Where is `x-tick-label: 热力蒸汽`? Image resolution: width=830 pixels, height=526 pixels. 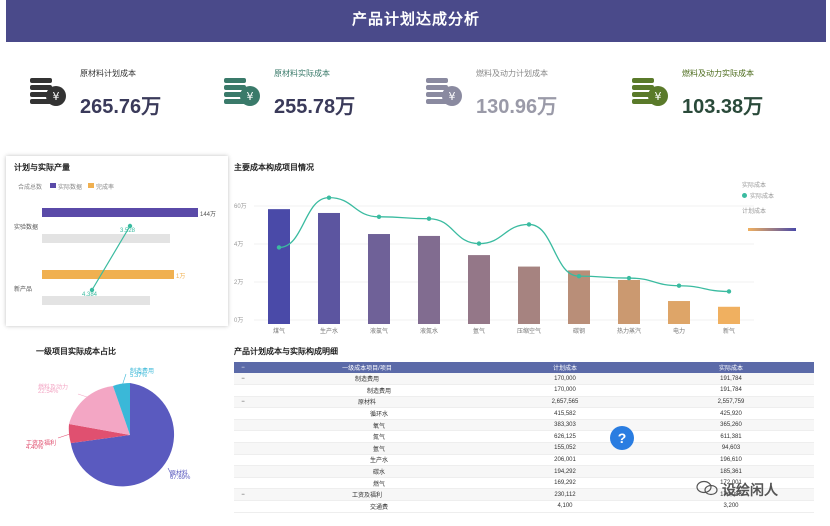
x-tick-label: 热力蒸汽 is located at coordinates (629, 331).